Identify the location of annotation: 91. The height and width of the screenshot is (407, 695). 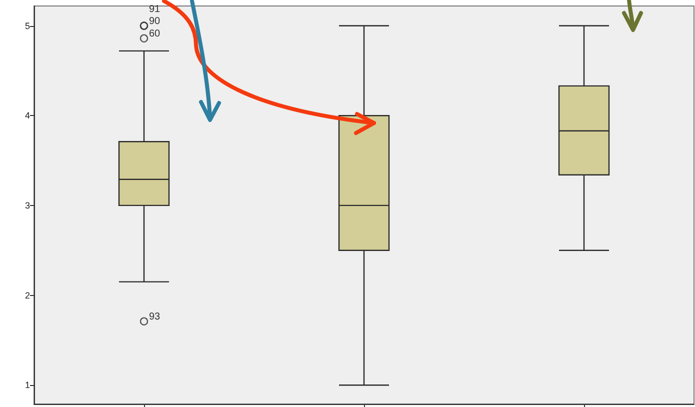
(155, 9).